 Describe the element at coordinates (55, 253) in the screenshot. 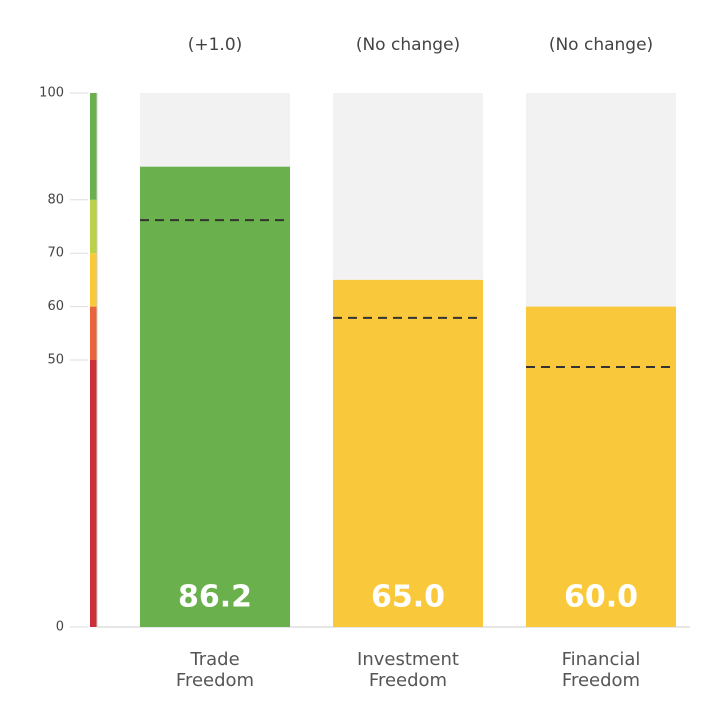

I see `y-tick-label: 70` at that location.